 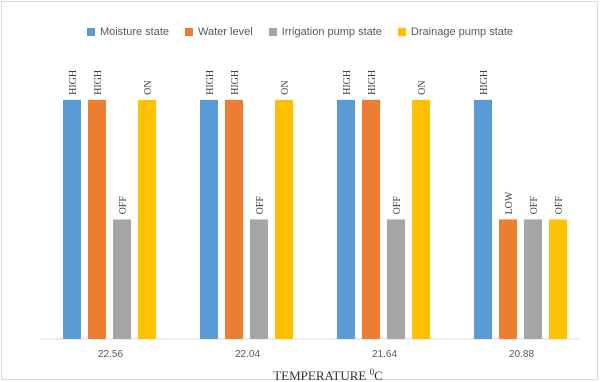 I want to click on x-axis-title: TEMPERATURE 0C, so click(x=328, y=374).